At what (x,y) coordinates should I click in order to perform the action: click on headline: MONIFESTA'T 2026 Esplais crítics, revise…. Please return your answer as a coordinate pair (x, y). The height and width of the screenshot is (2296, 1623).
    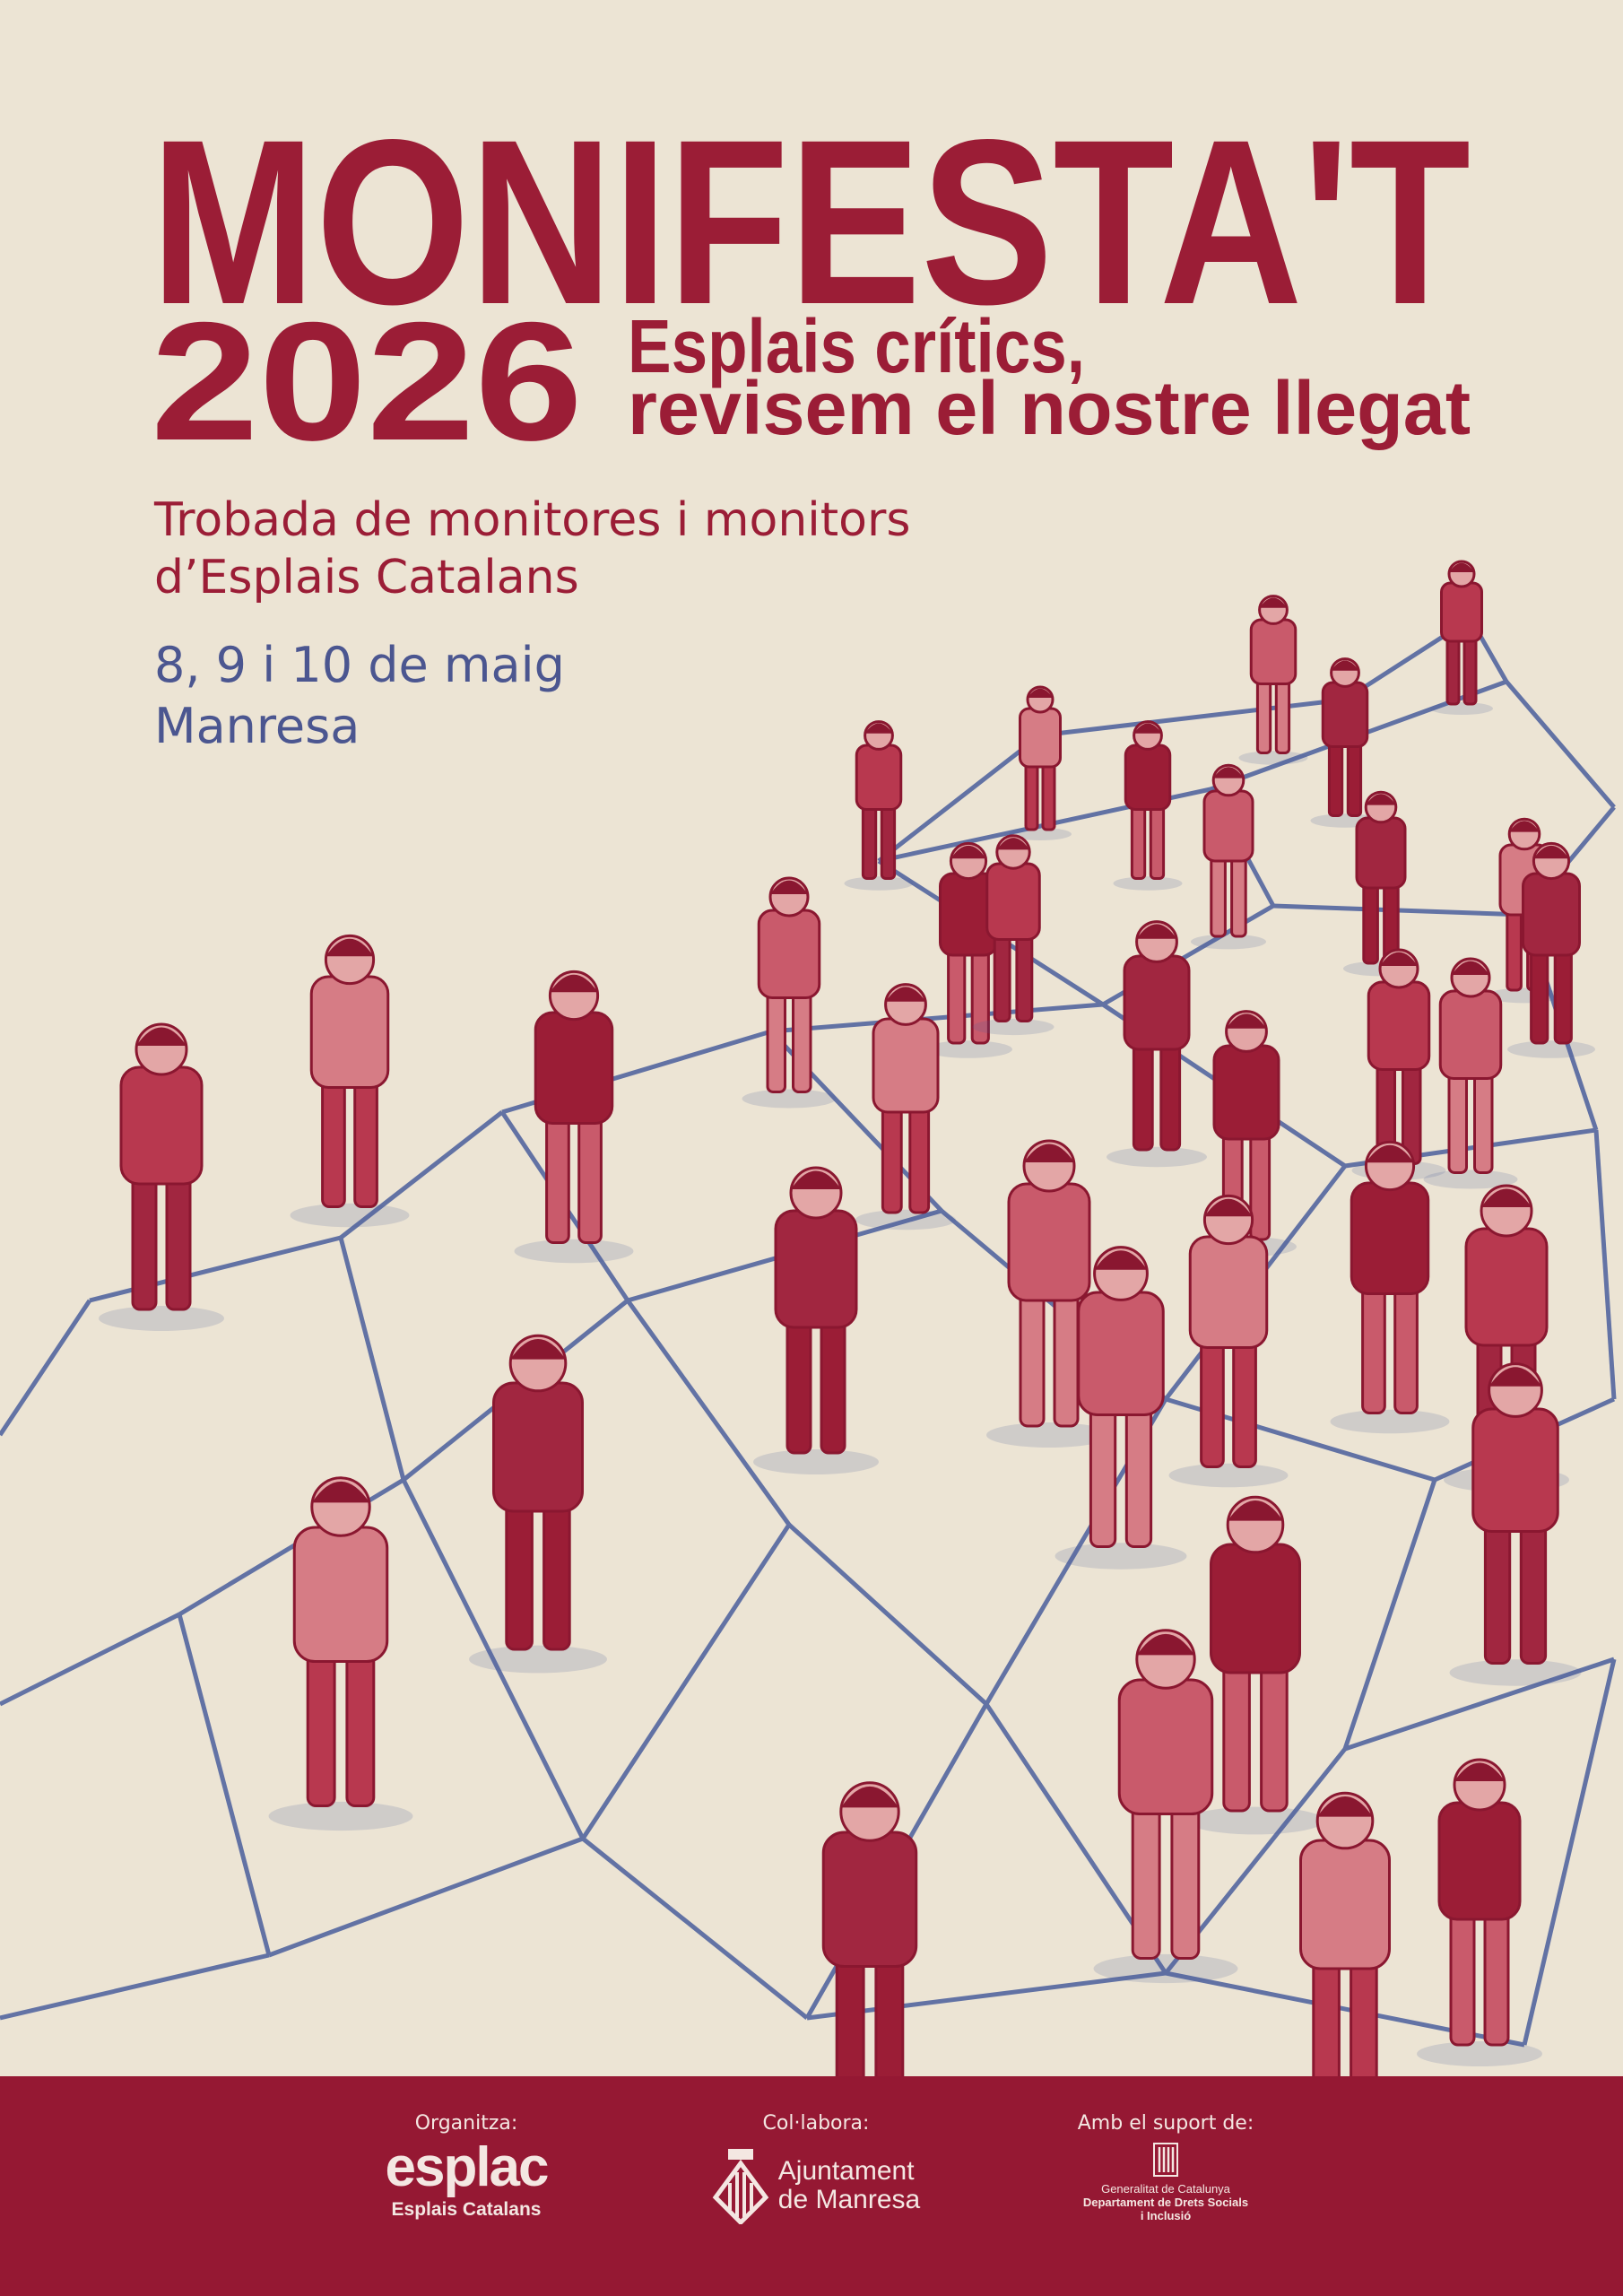
    Looking at the image, I should click on (811, 283).